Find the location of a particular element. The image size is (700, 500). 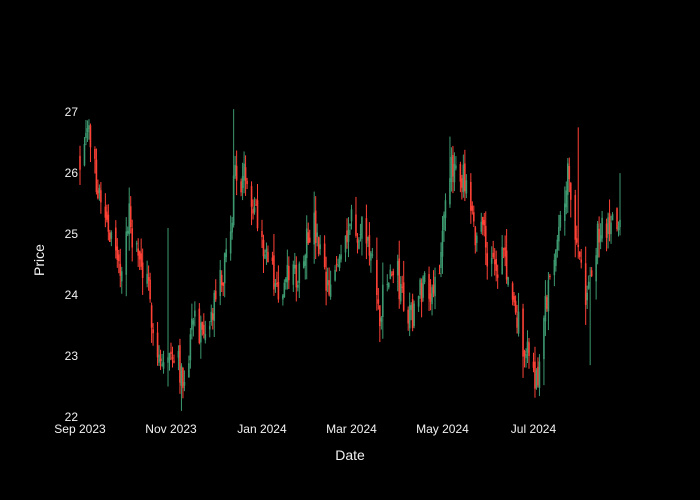

x-tick-label: Jul 2024 is located at coordinates (534, 429).